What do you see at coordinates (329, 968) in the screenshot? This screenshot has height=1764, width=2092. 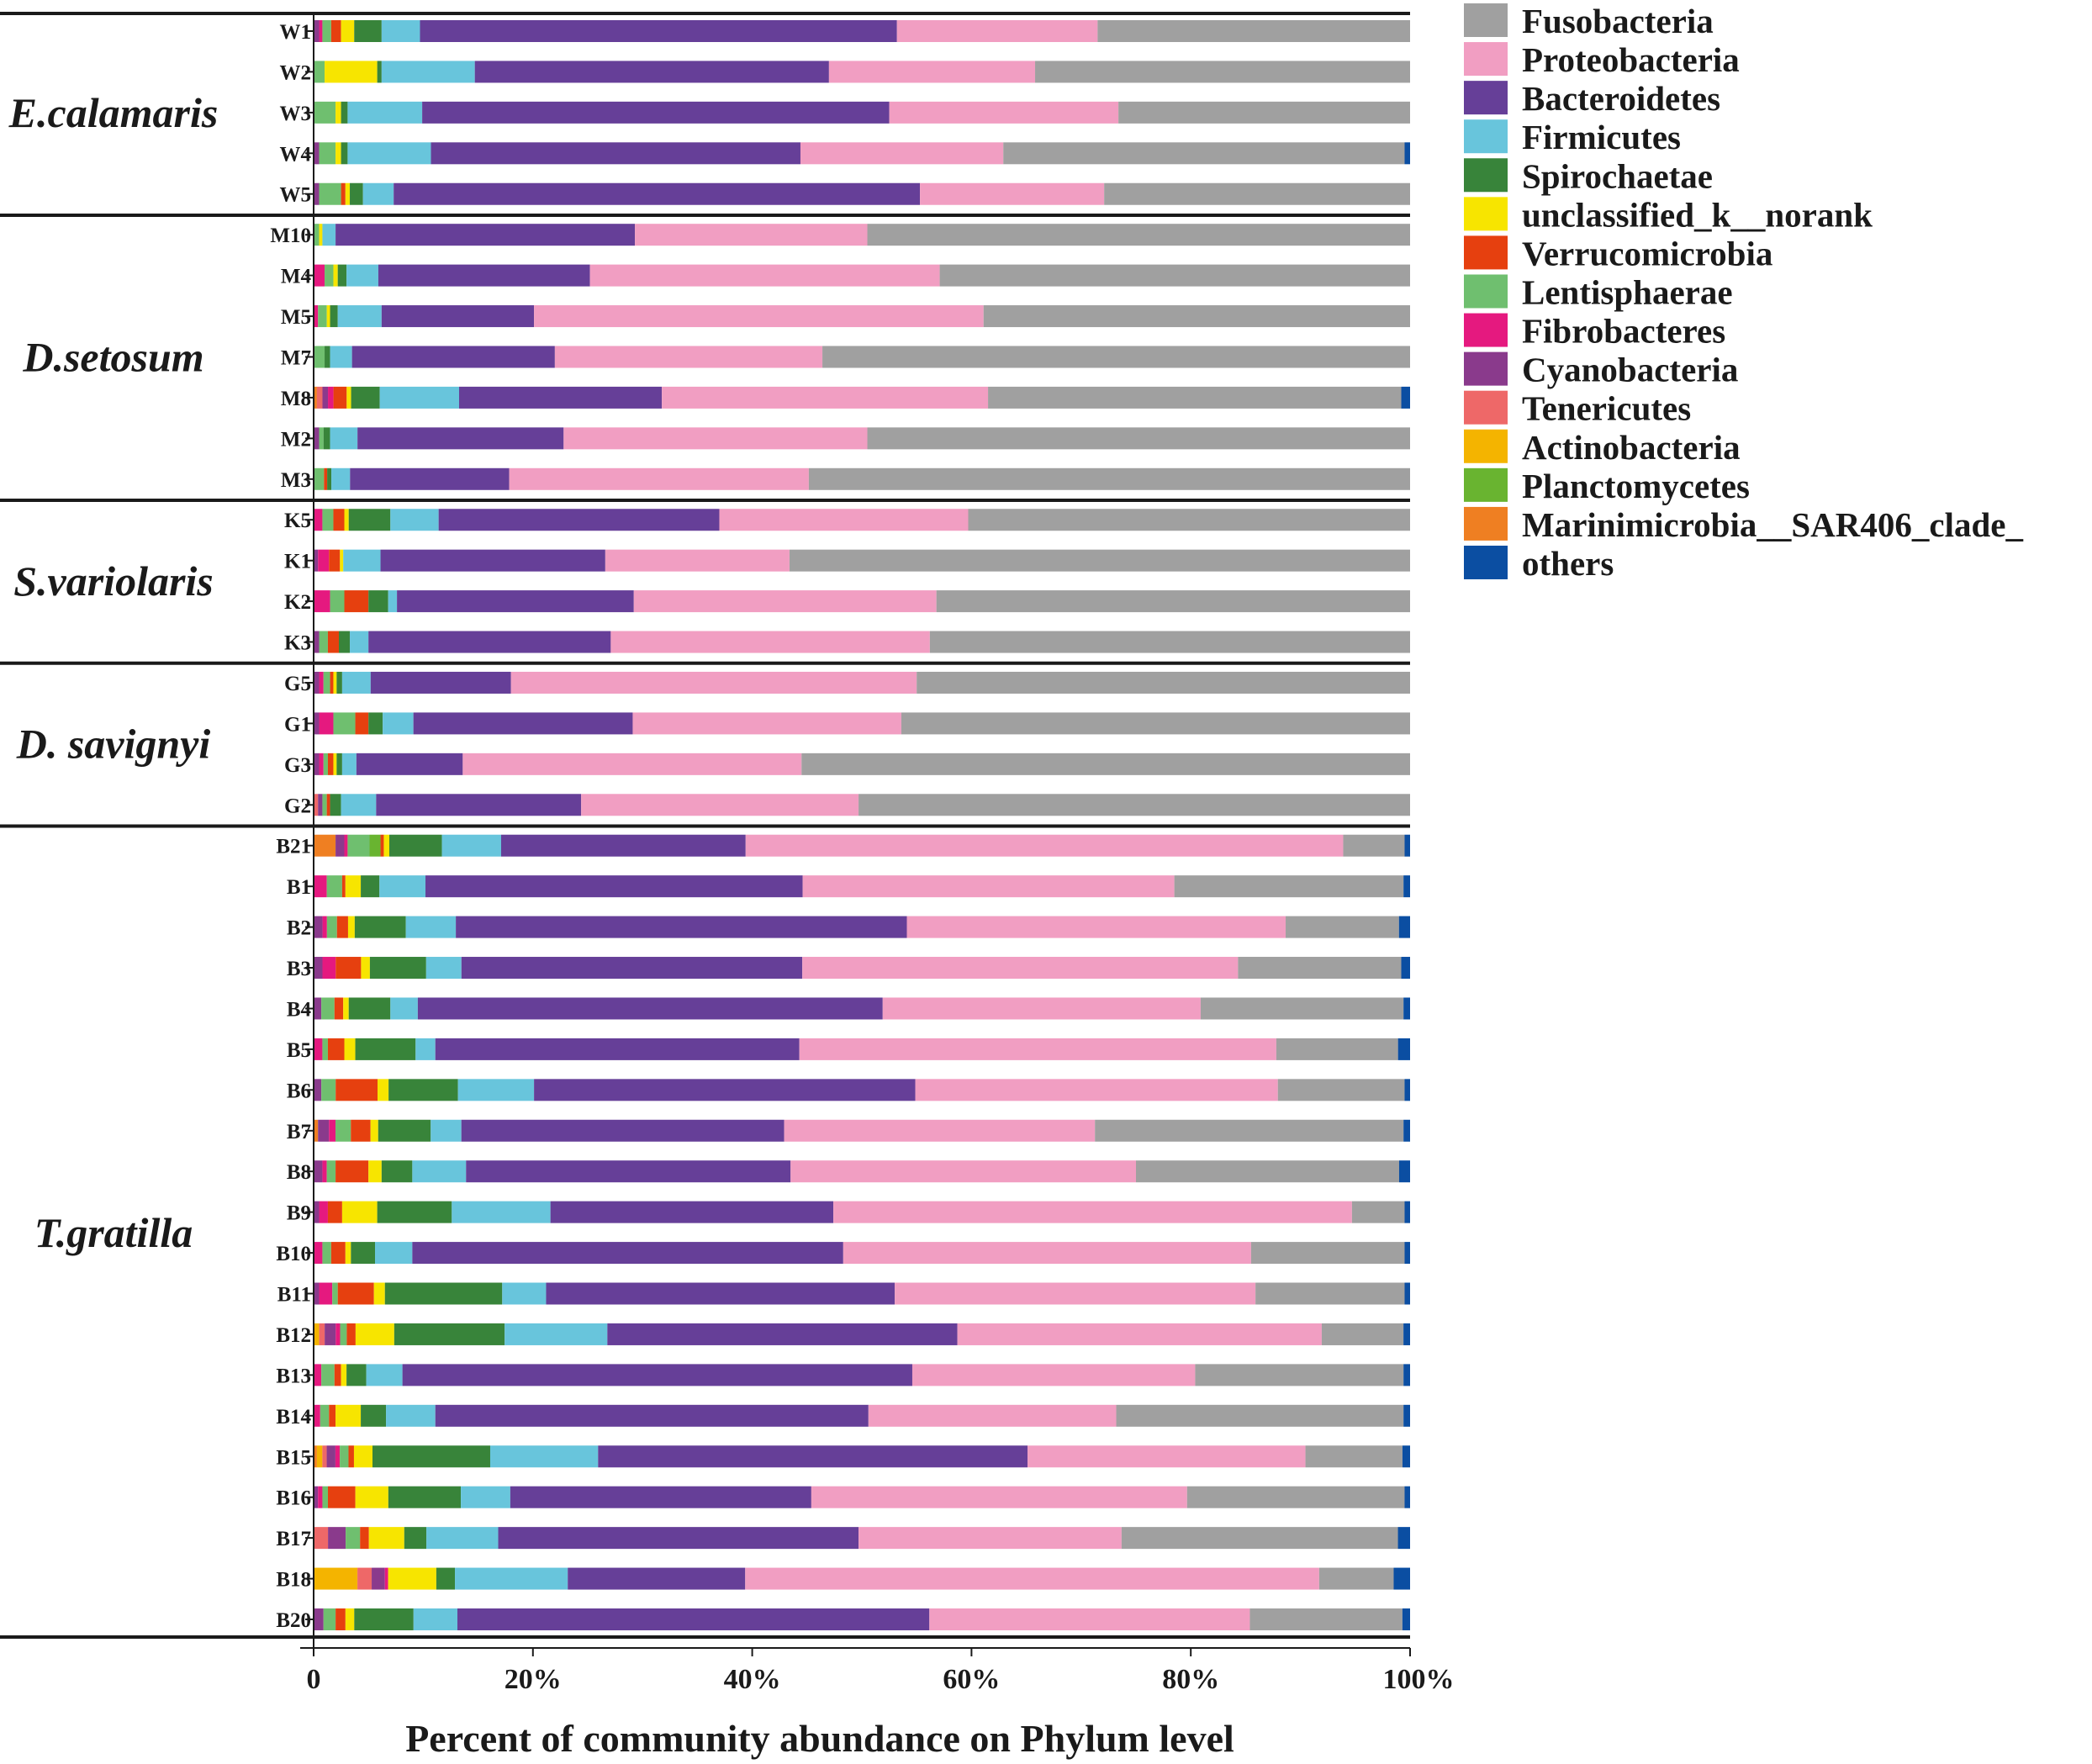 I see `bar-segment-b3-fibrobacteres` at bounding box center [329, 968].